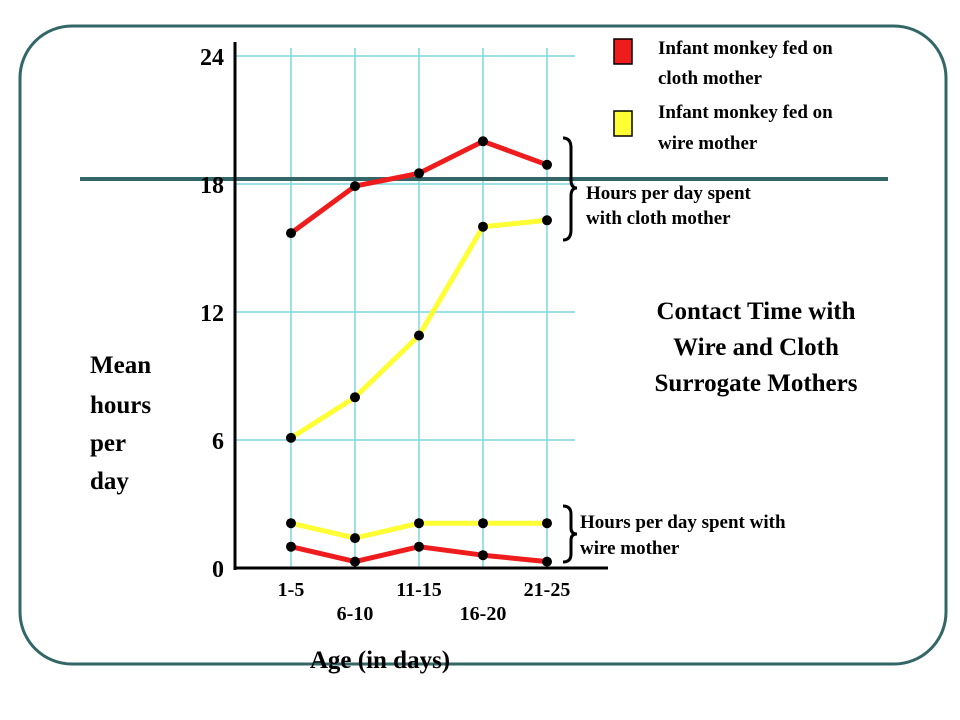 This screenshot has width=960, height=720. Describe the element at coordinates (218, 570) in the screenshot. I see `y-tick-label-0: 0` at that location.